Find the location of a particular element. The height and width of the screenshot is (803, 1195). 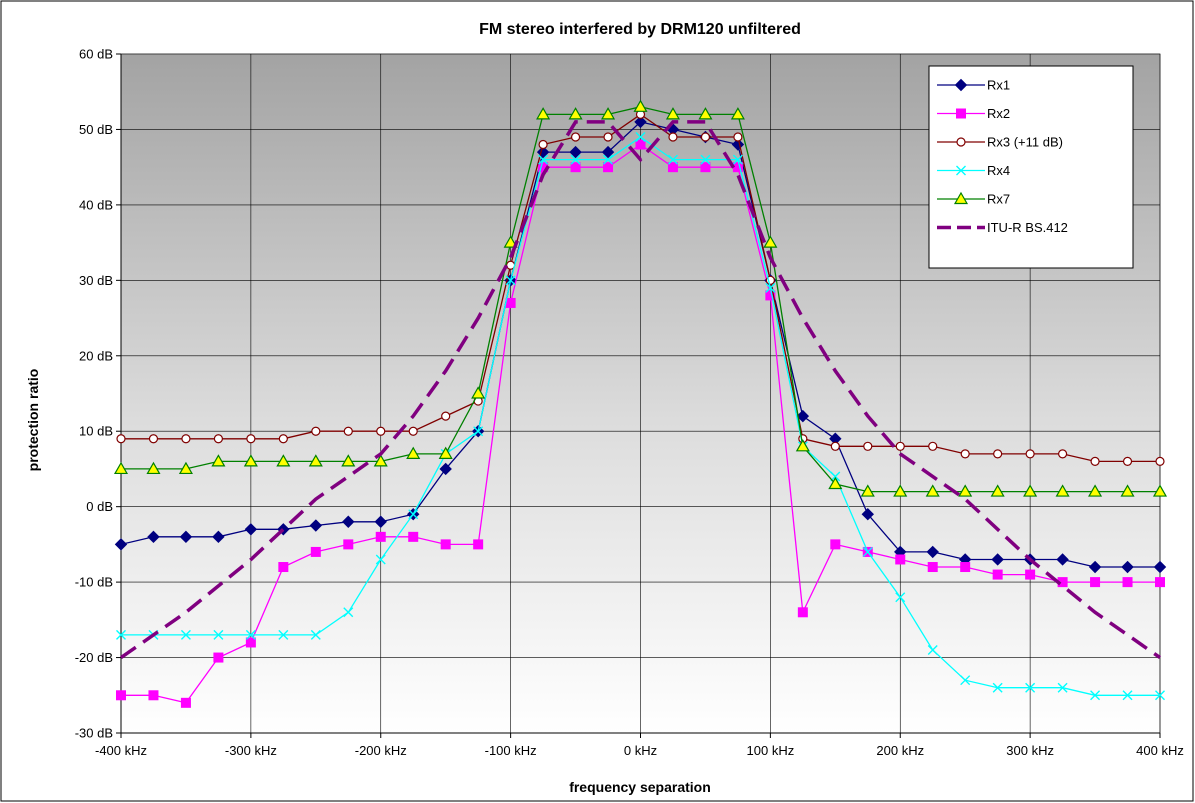

y-axis-title: protection ratio is located at coordinates (33, 420).